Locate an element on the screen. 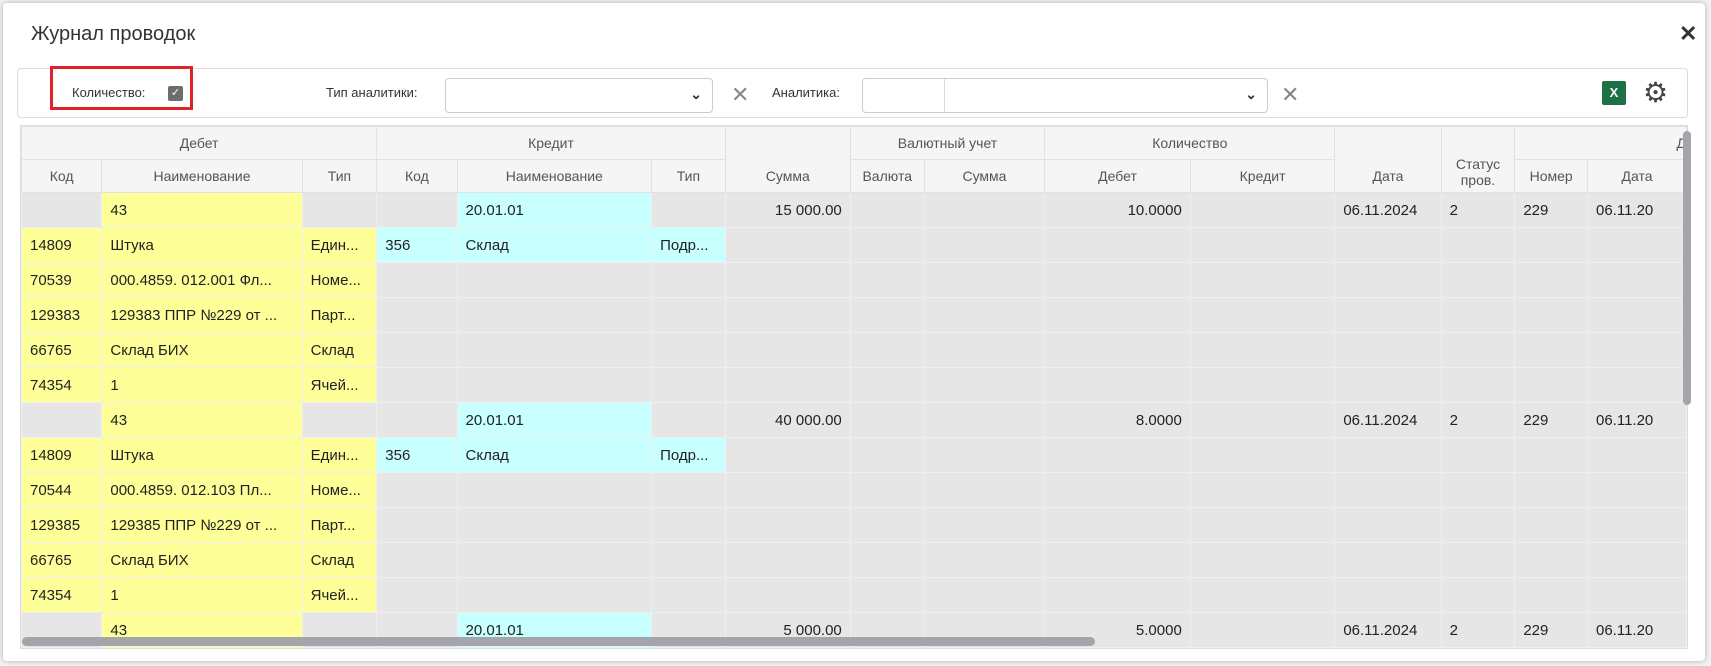 The height and width of the screenshot is (666, 1711). gear-icon: ⚙ is located at coordinates (1656, 92).